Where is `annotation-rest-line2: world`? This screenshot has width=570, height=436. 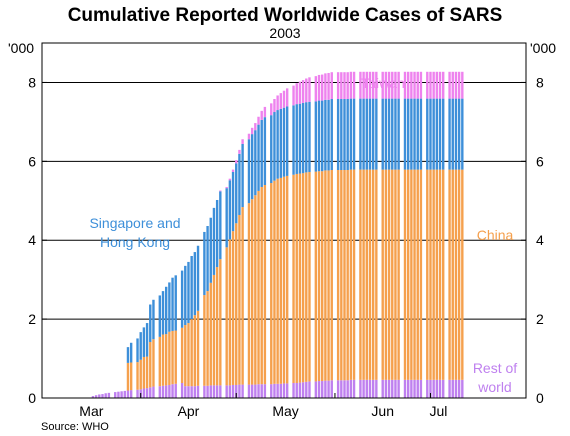 annotation-rest-line2: world is located at coordinates (494, 387).